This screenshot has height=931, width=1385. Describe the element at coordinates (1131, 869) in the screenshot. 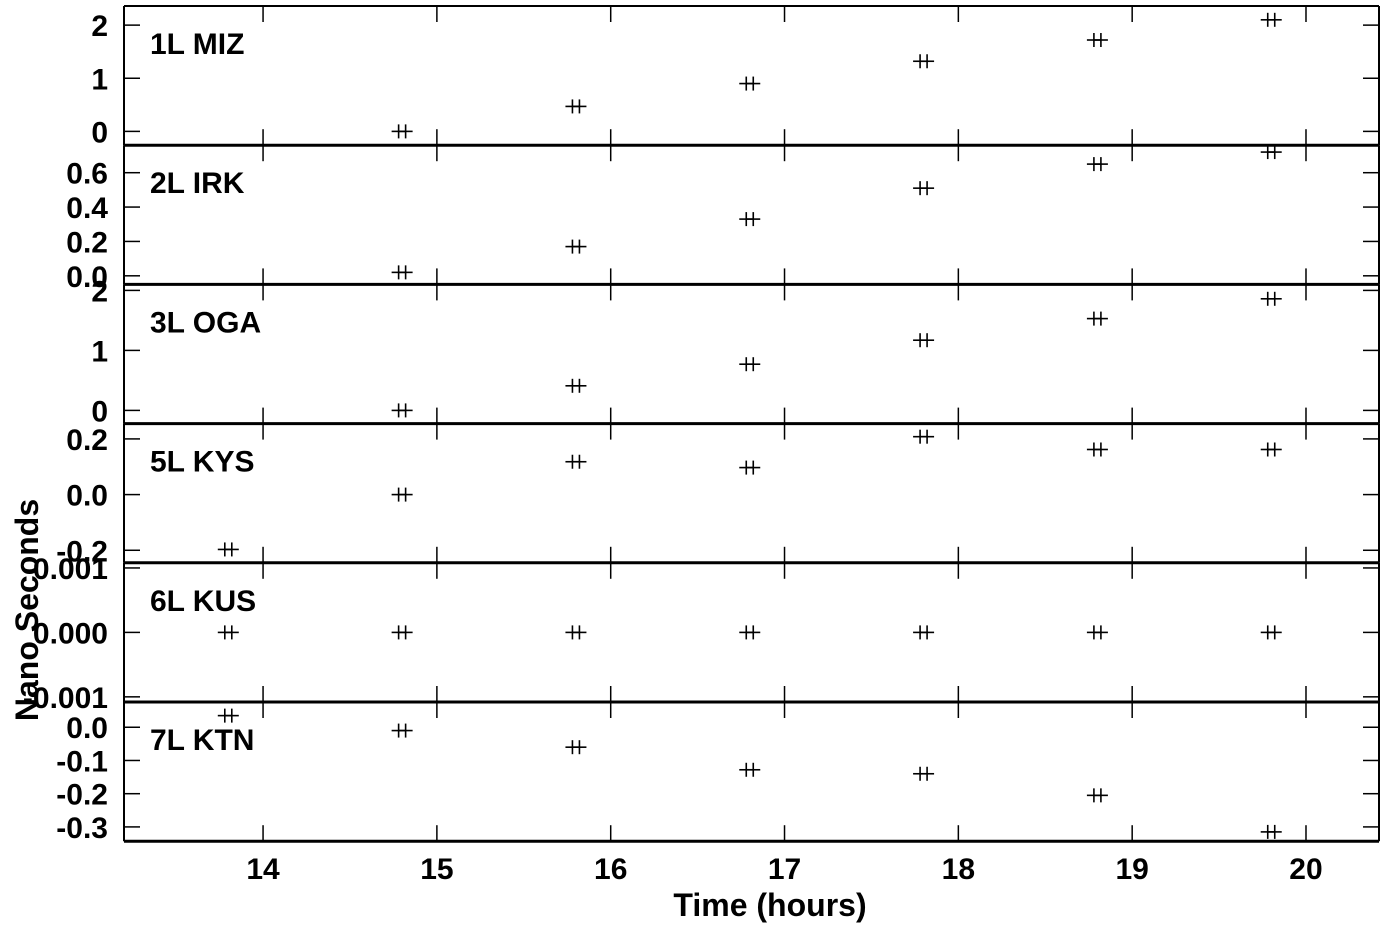

I see `x-tick-label: 19` at that location.